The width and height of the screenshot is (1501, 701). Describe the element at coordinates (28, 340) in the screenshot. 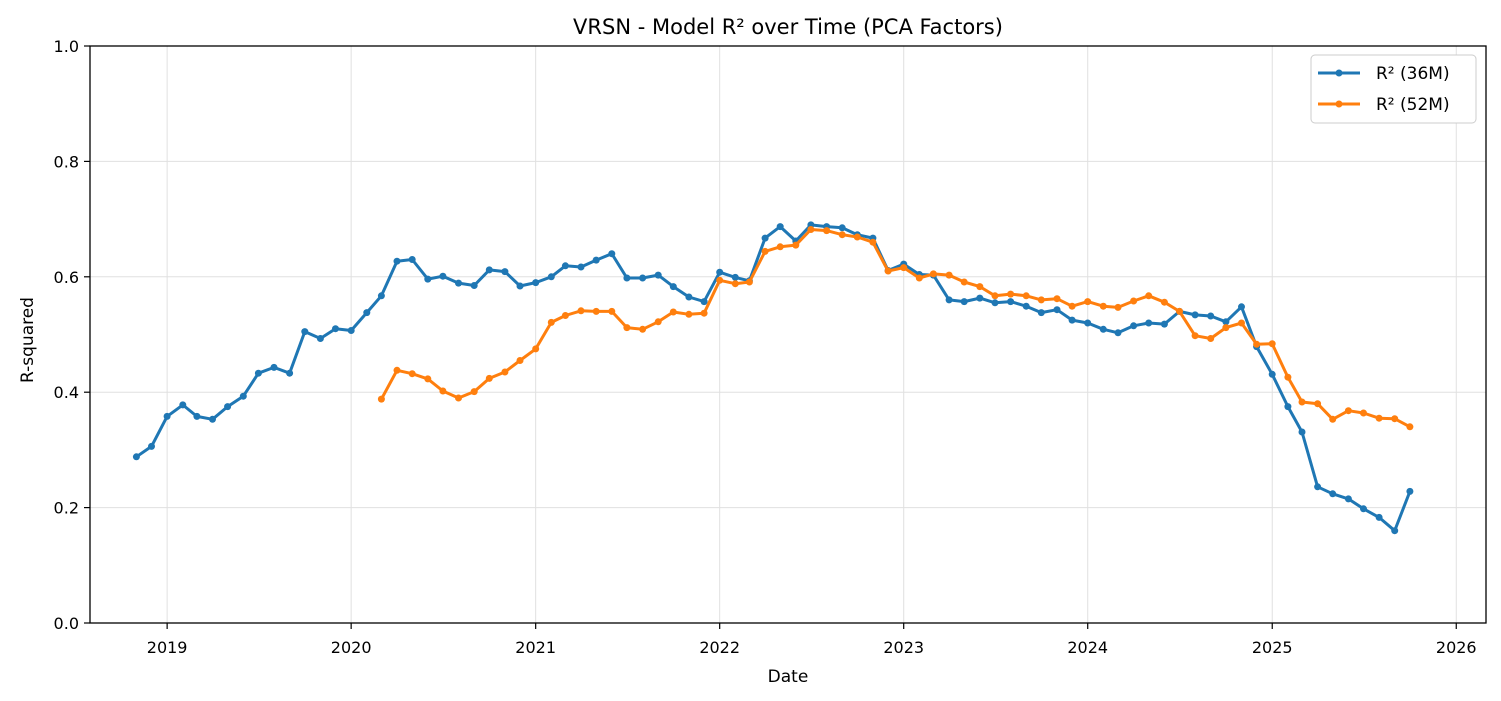

I see `y-axis-title: R-squared` at that location.